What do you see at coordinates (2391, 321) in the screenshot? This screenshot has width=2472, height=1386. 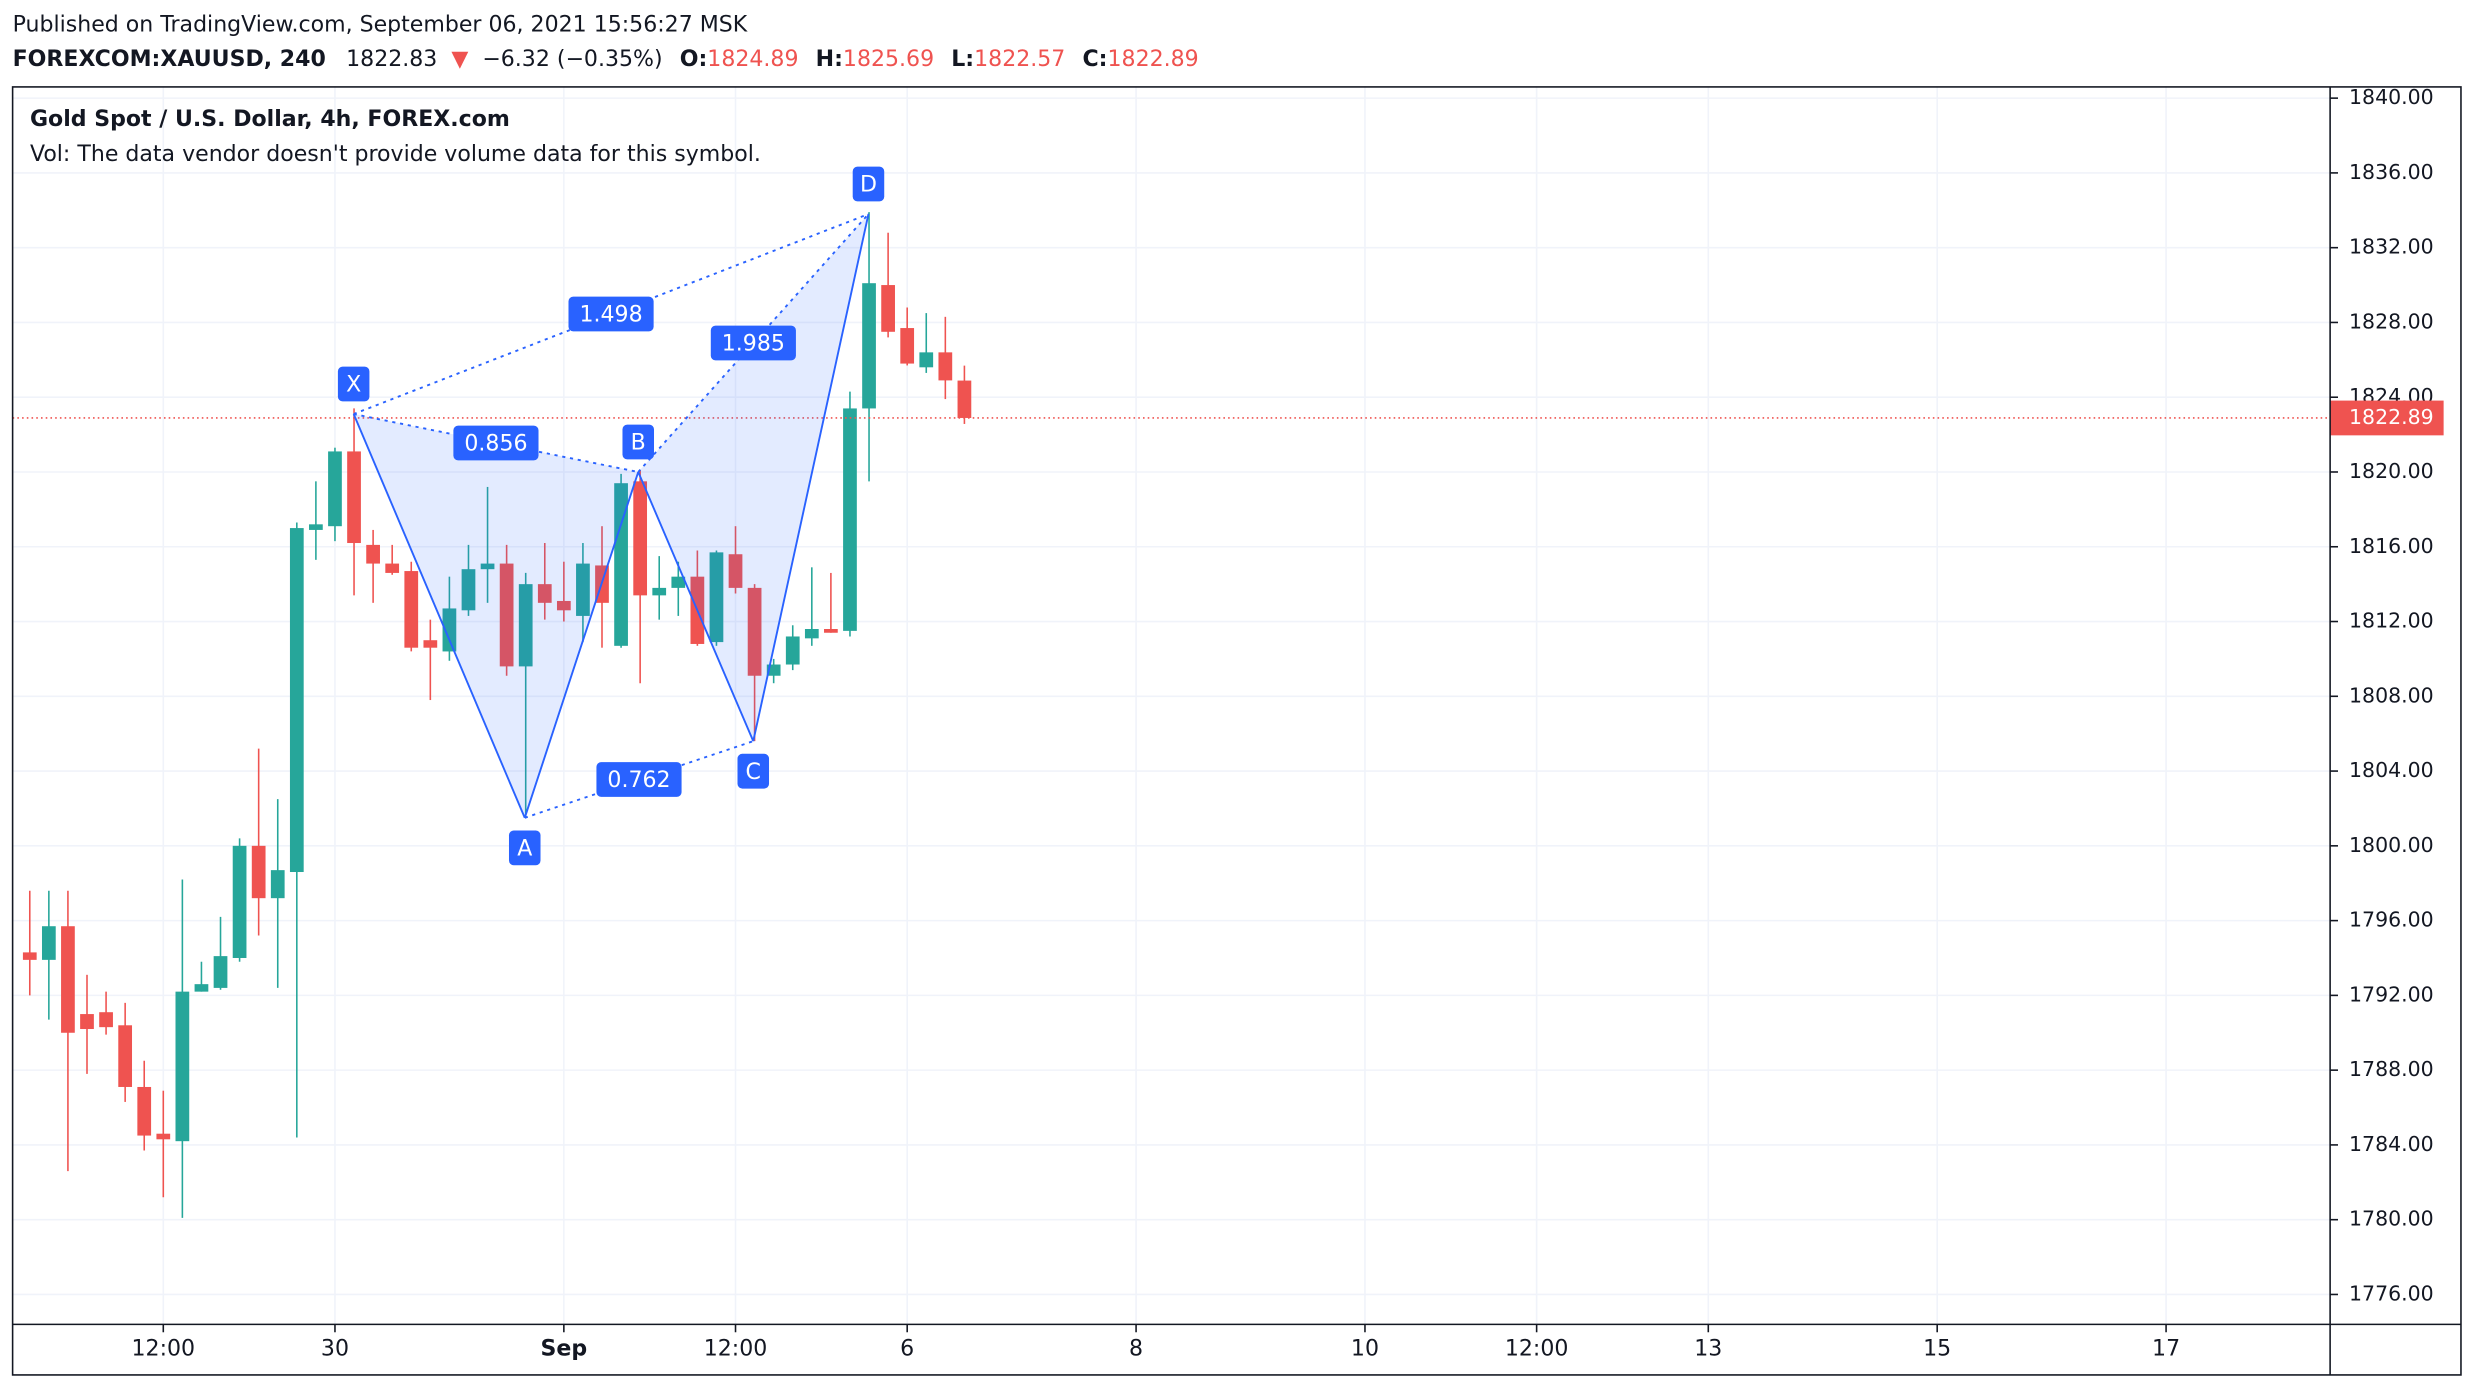 I see `y-tick-label: 1828.00` at bounding box center [2391, 321].